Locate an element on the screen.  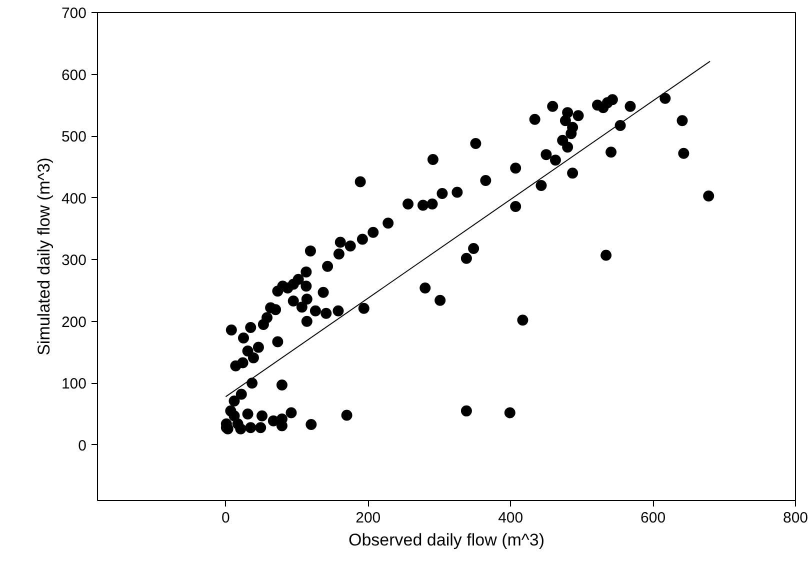
y-tick-label: 100 is located at coordinates (74, 384).